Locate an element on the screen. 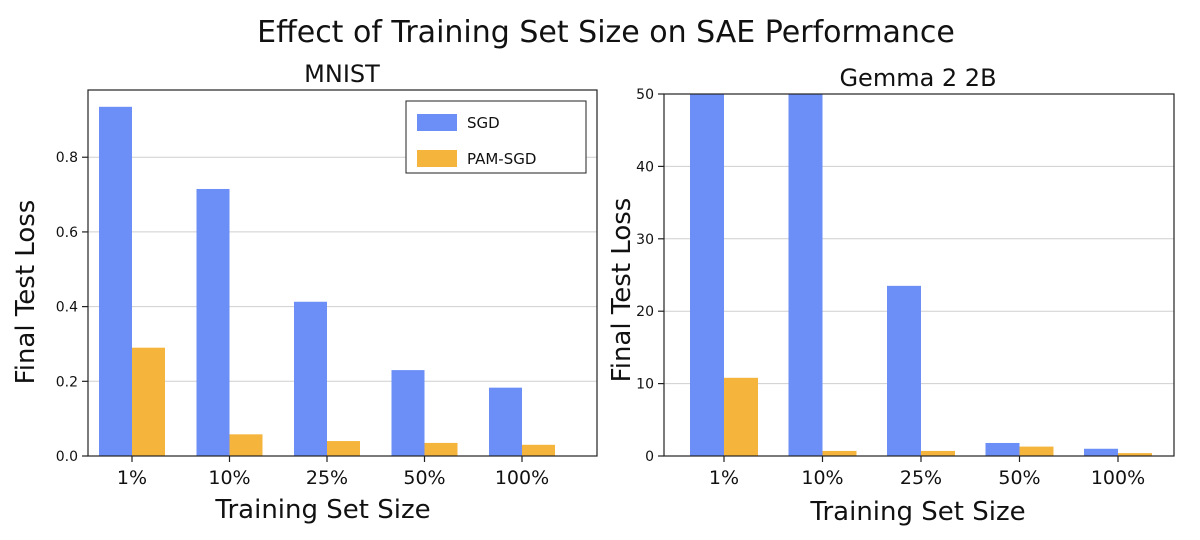 The height and width of the screenshot is (540, 1200). gemma-x-tick-label: 25% is located at coordinates (921, 478).